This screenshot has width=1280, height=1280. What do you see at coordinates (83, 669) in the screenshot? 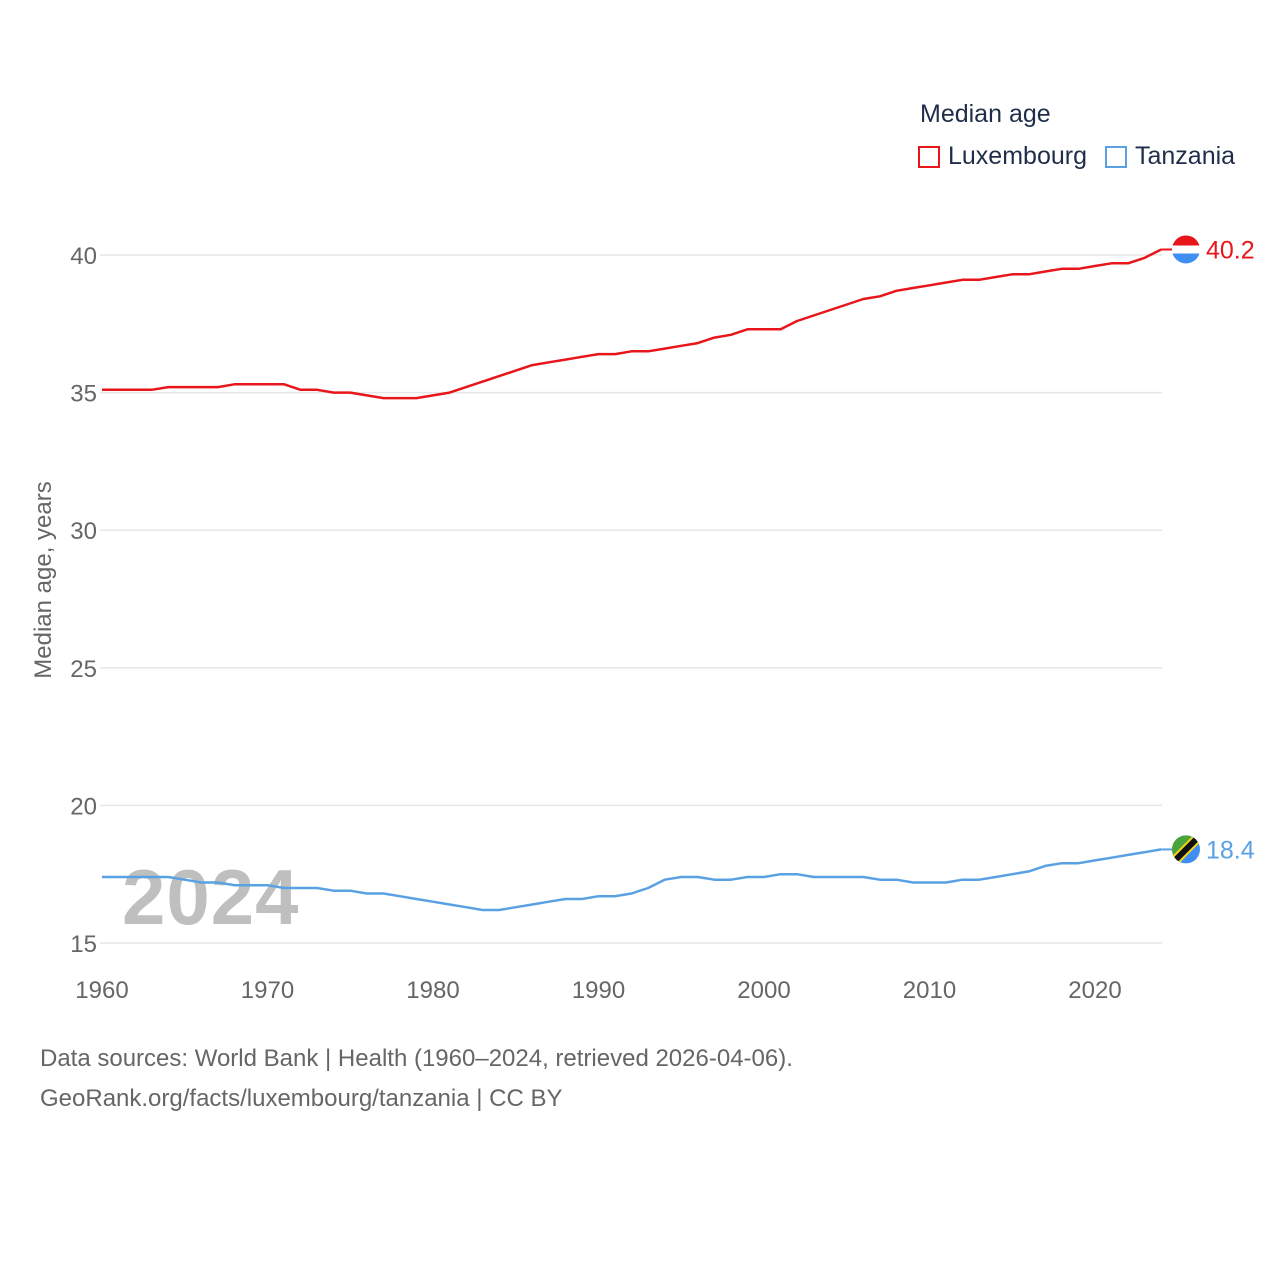
I see `y-tick-label: 25` at bounding box center [83, 669].